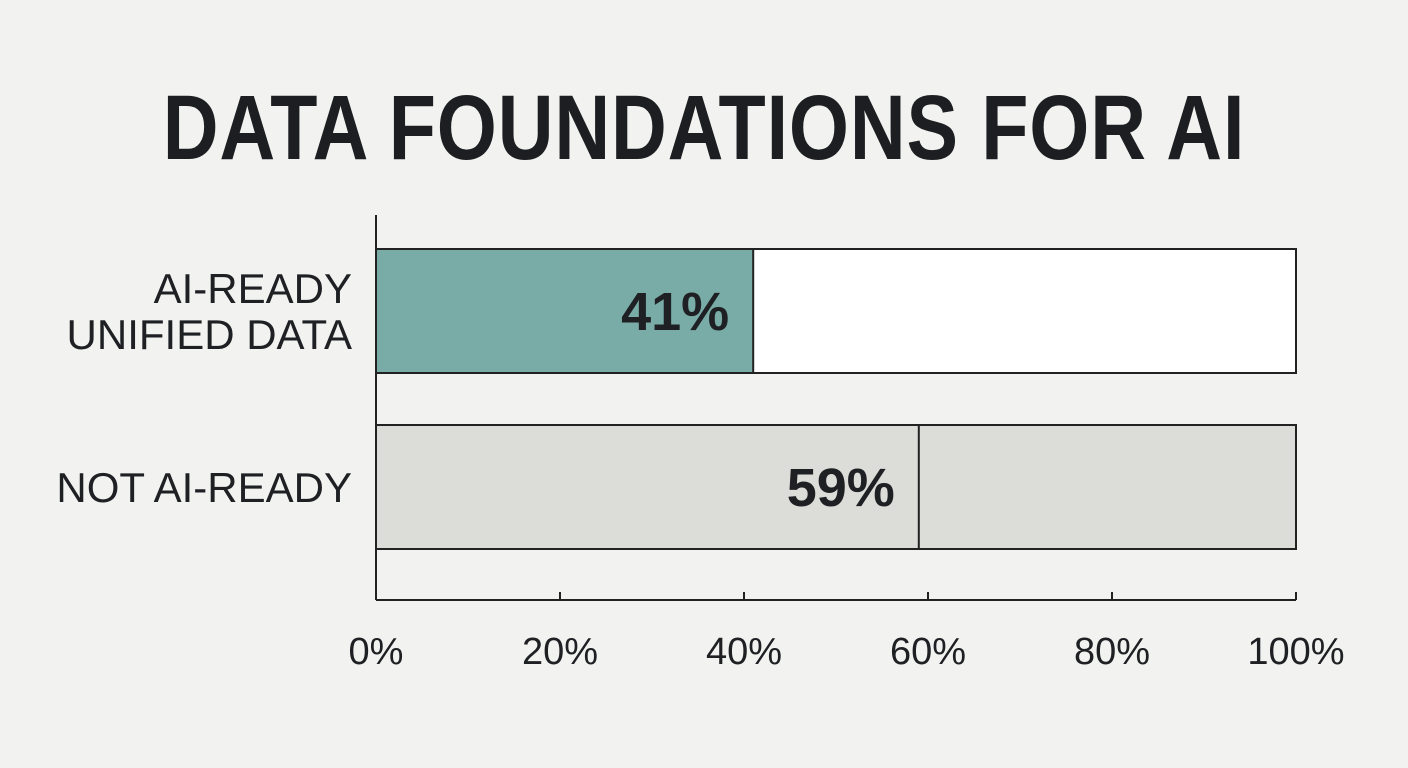 Image resolution: width=1408 pixels, height=768 pixels. I want to click on x-tick-label: 20%, so click(560, 652).